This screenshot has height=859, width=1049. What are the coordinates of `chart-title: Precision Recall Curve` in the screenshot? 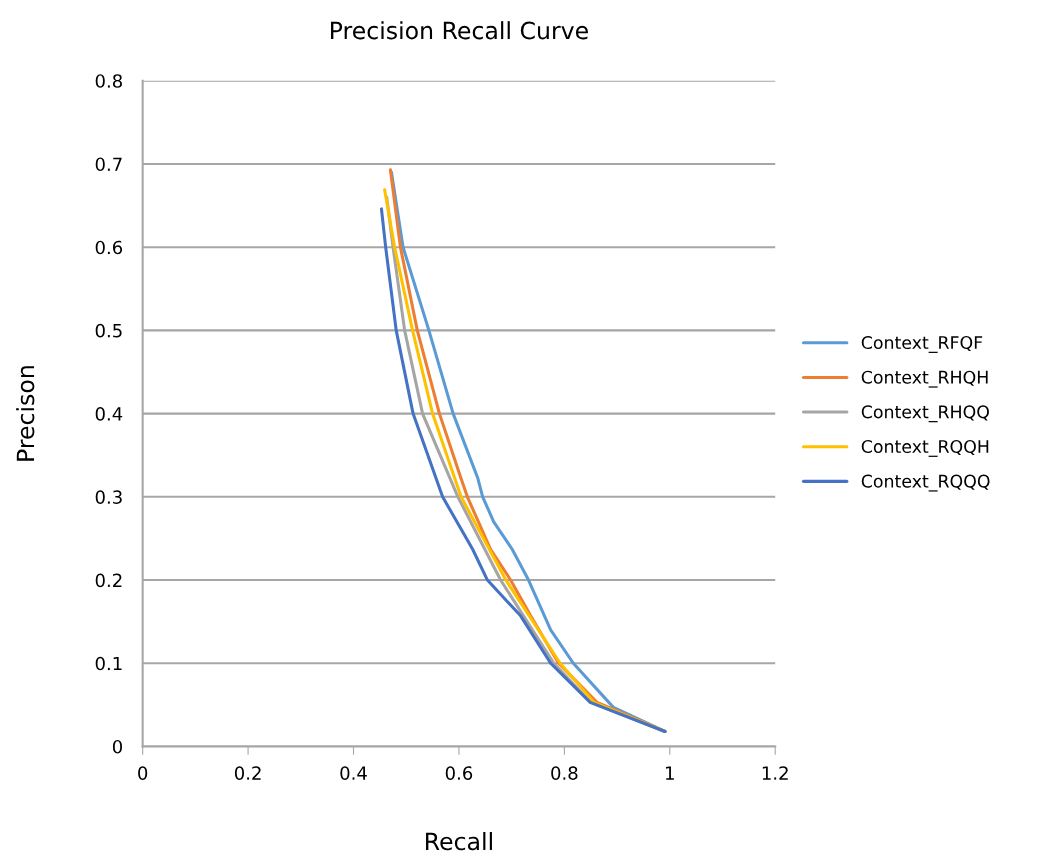 It's located at (459, 30).